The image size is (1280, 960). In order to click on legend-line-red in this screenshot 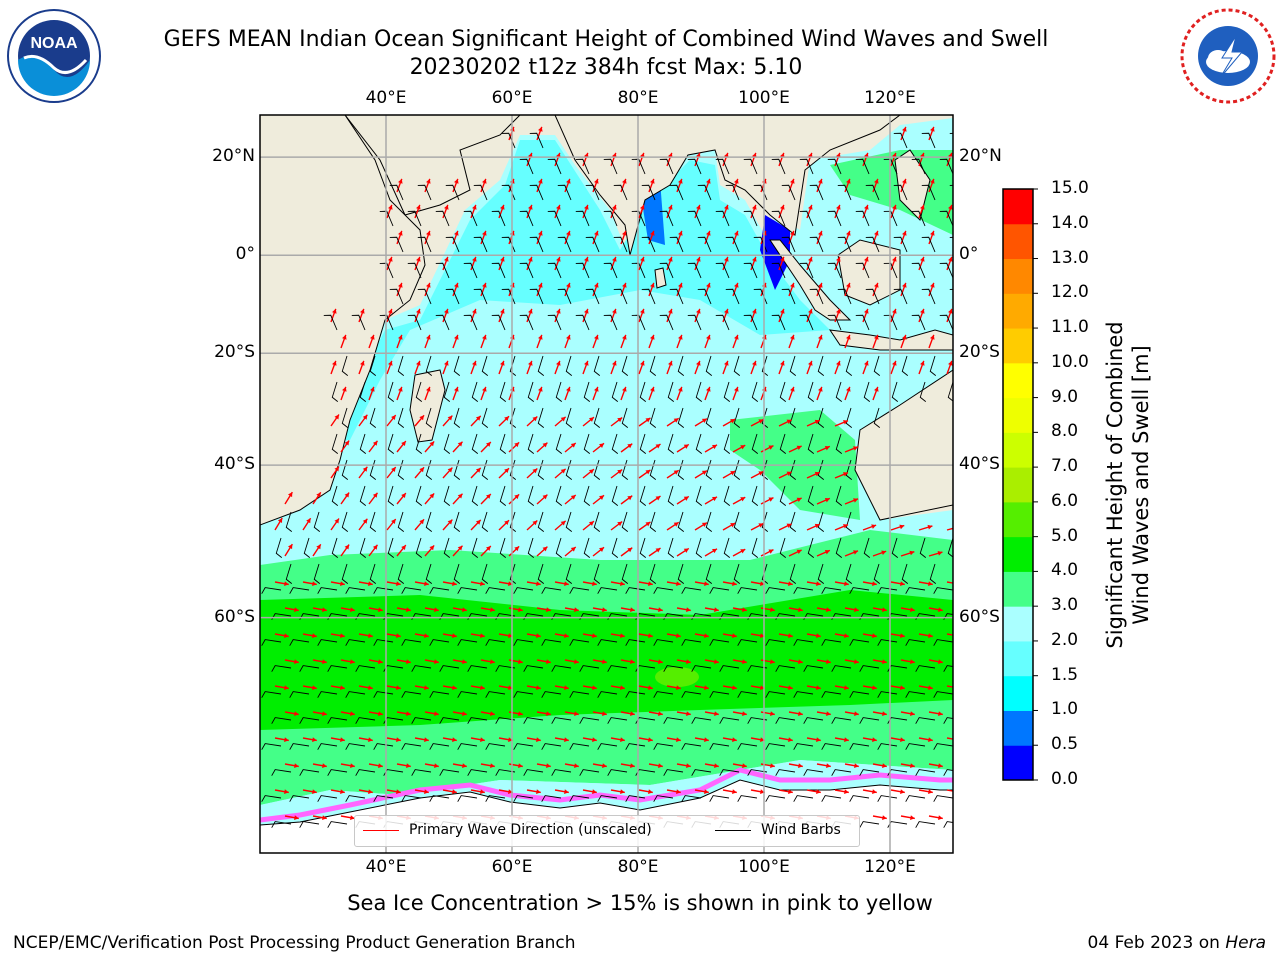, I will do `click(381, 830)`.